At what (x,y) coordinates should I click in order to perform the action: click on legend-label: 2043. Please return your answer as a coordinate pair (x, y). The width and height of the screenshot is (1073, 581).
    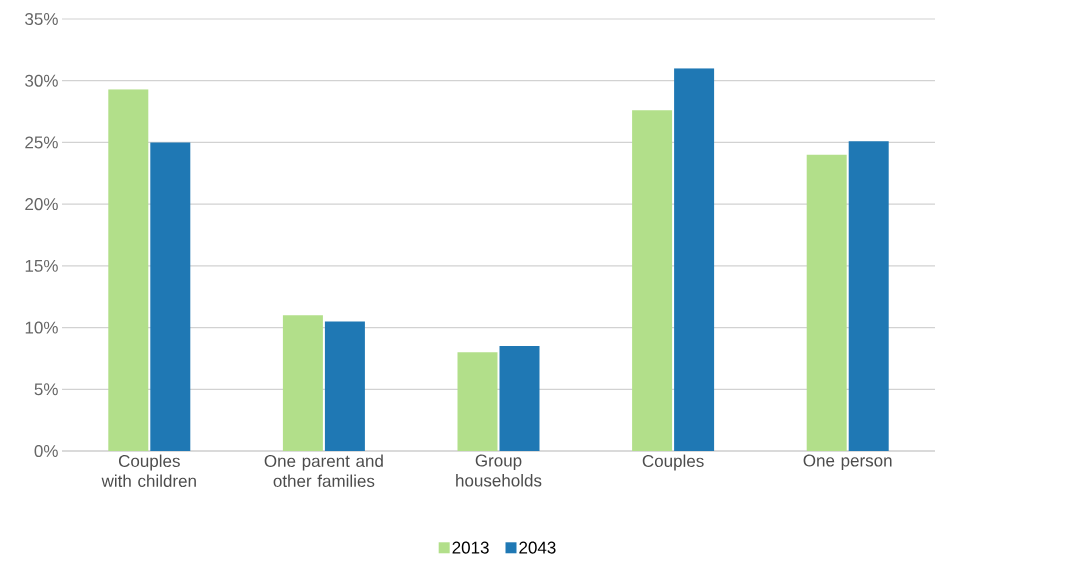
    Looking at the image, I should click on (537, 547).